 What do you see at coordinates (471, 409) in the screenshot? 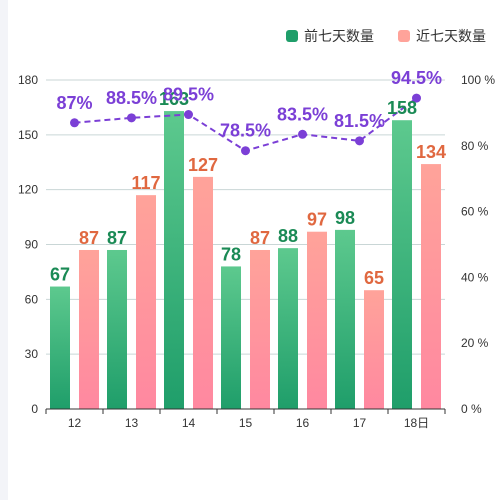
I see `y-tick-label-right: 0 %` at bounding box center [471, 409].